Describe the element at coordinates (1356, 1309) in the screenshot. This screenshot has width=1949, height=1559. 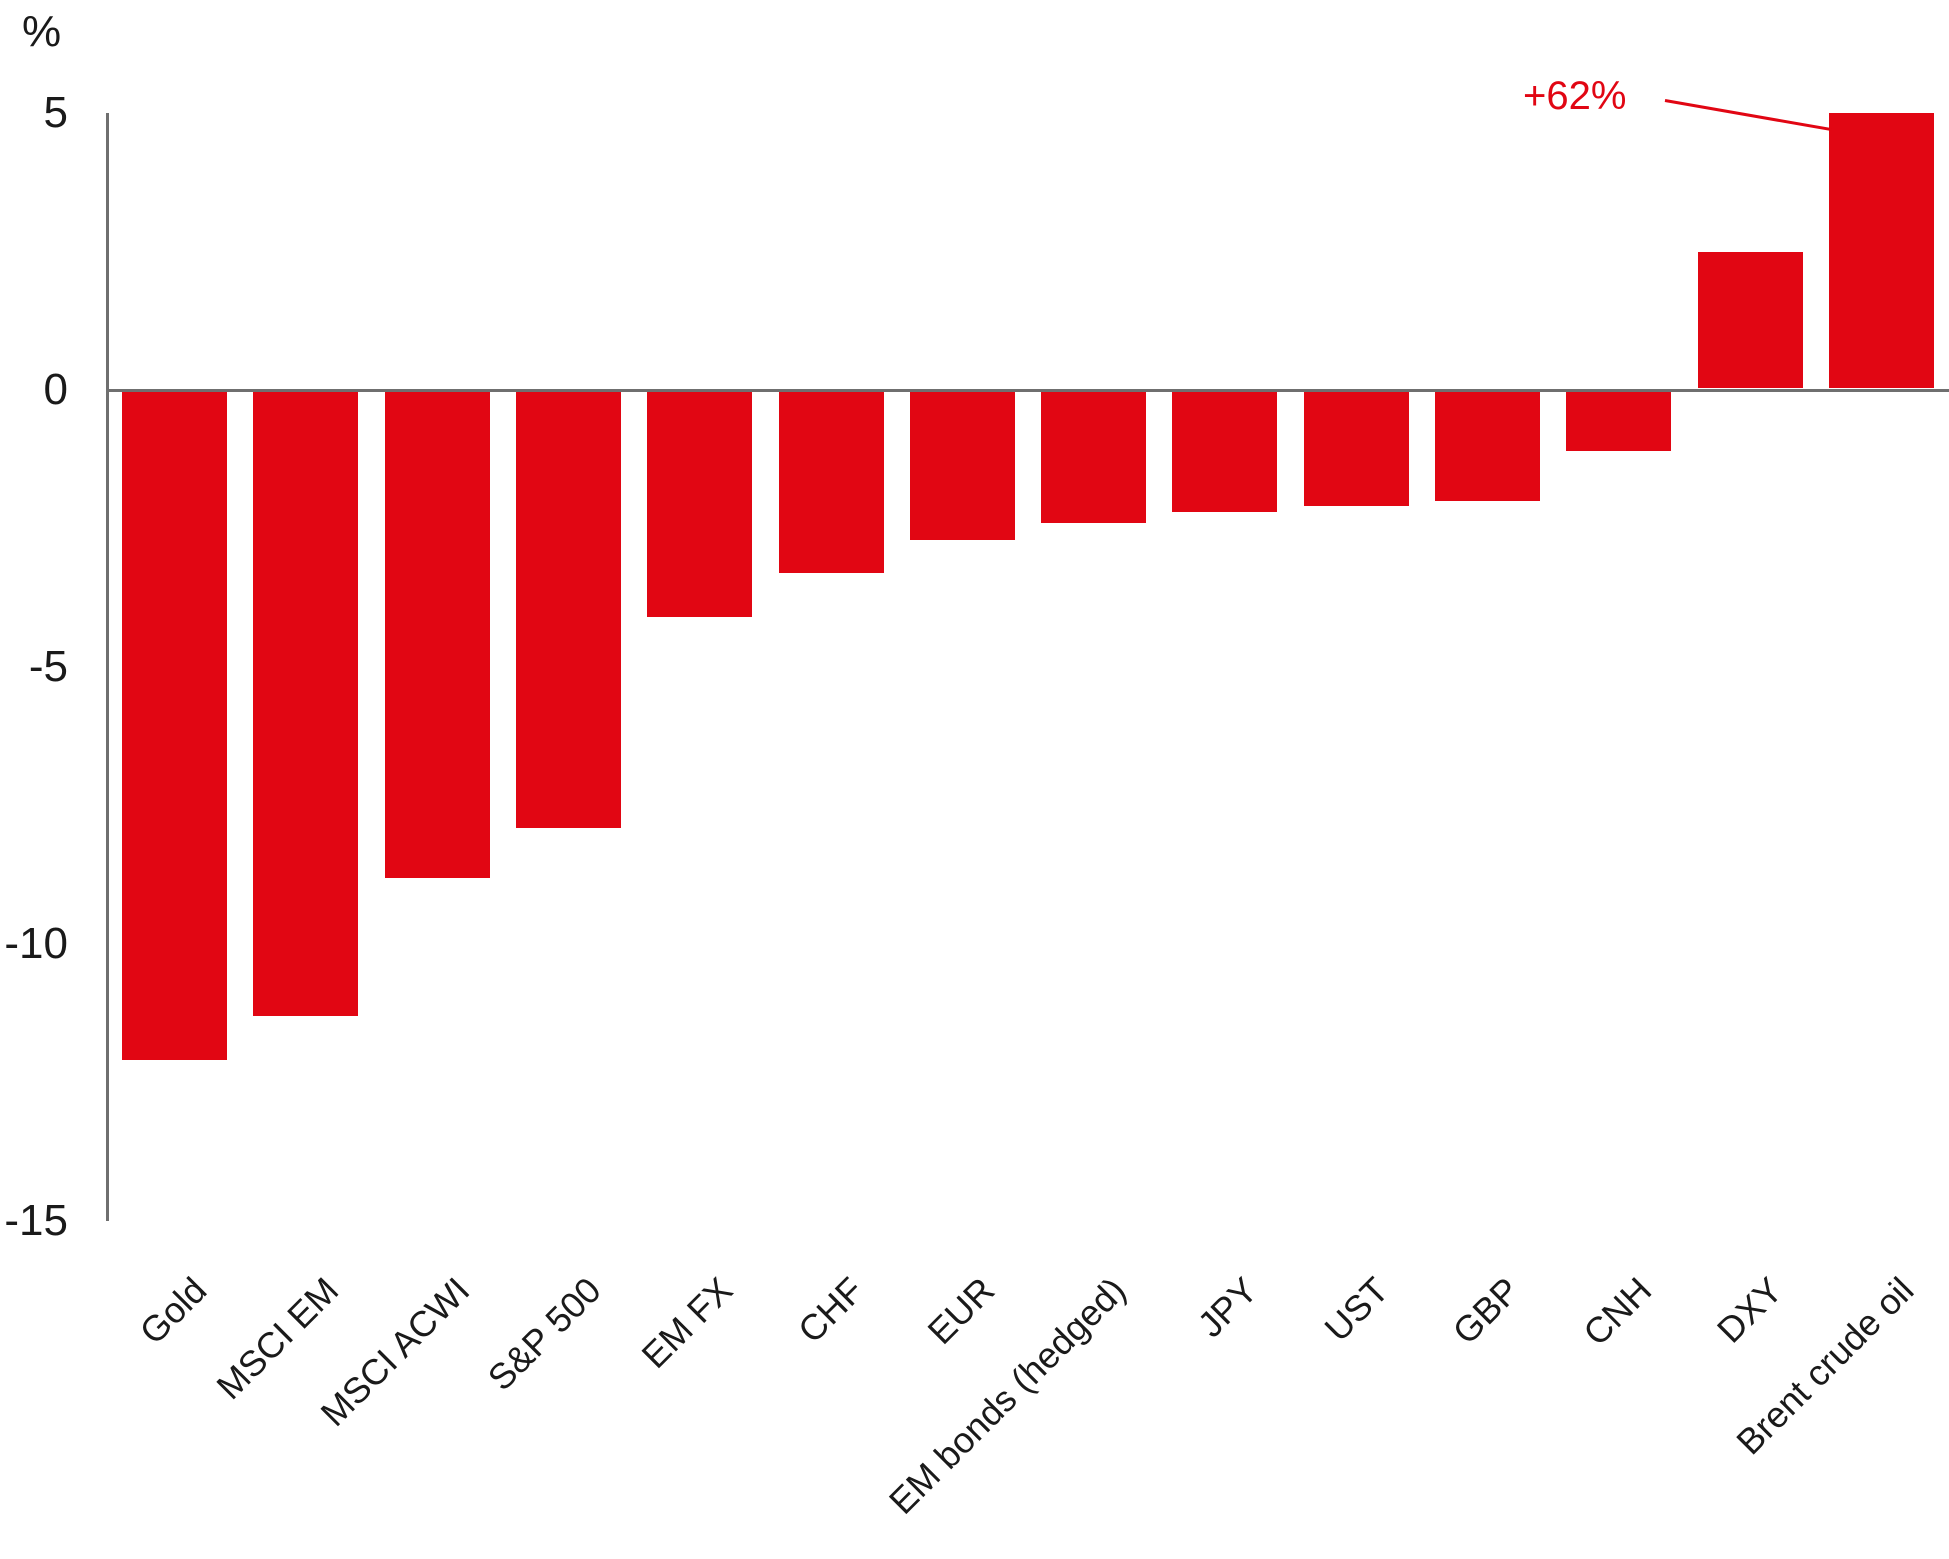
I see `x-axis-label: UST` at that location.